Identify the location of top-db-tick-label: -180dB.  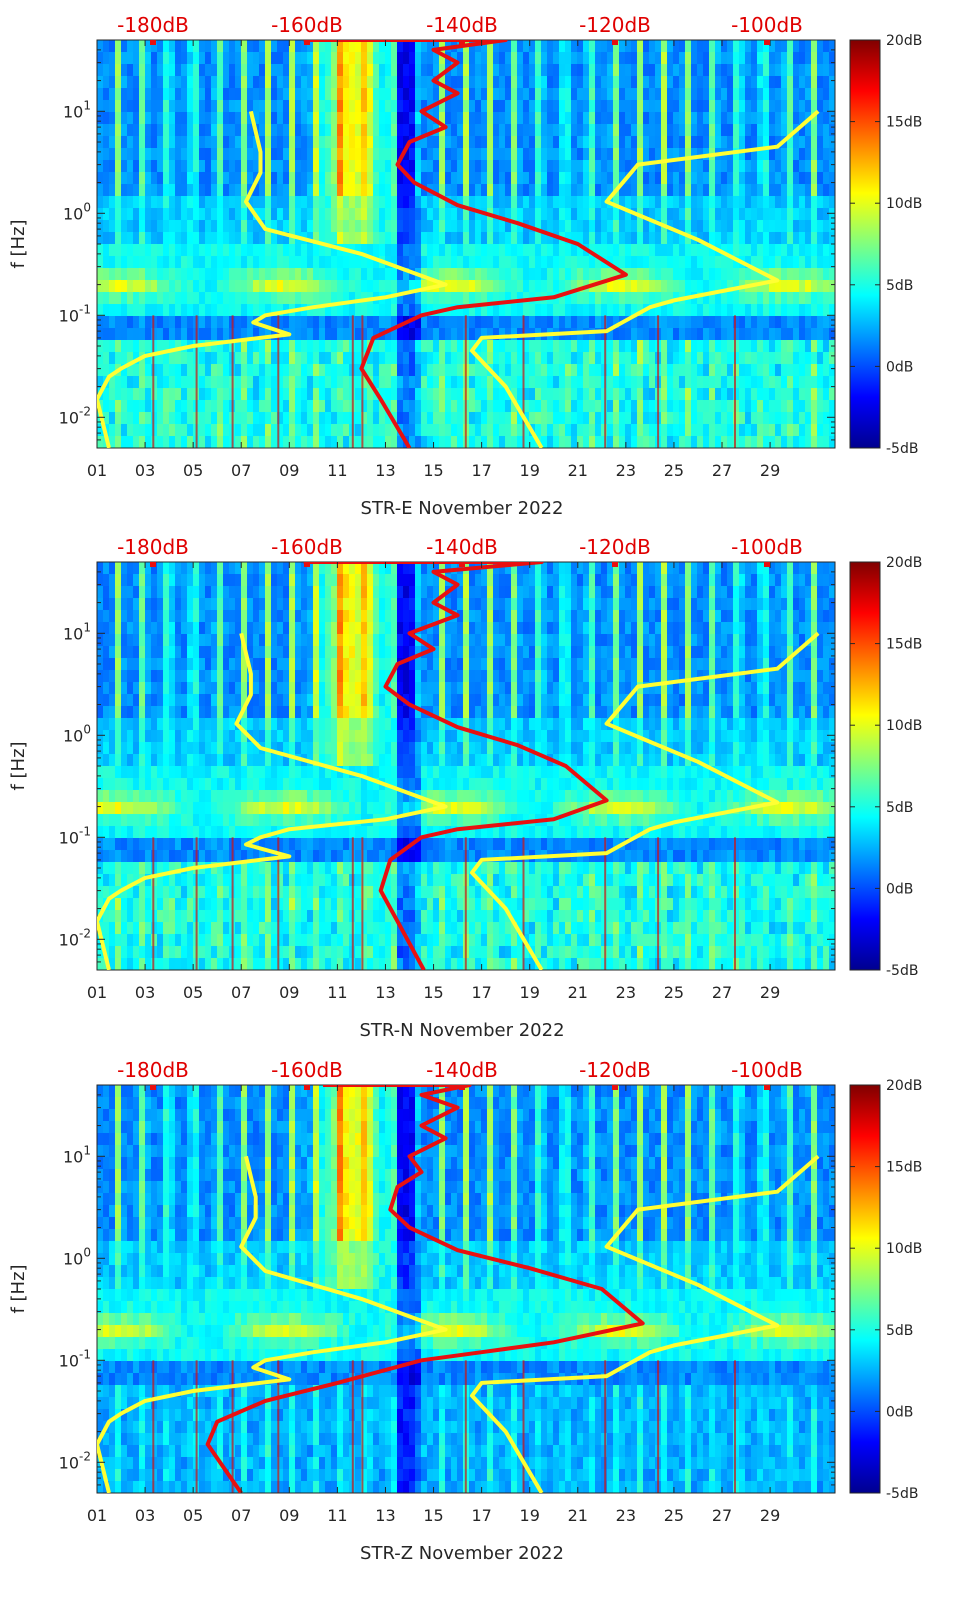
(153, 25).